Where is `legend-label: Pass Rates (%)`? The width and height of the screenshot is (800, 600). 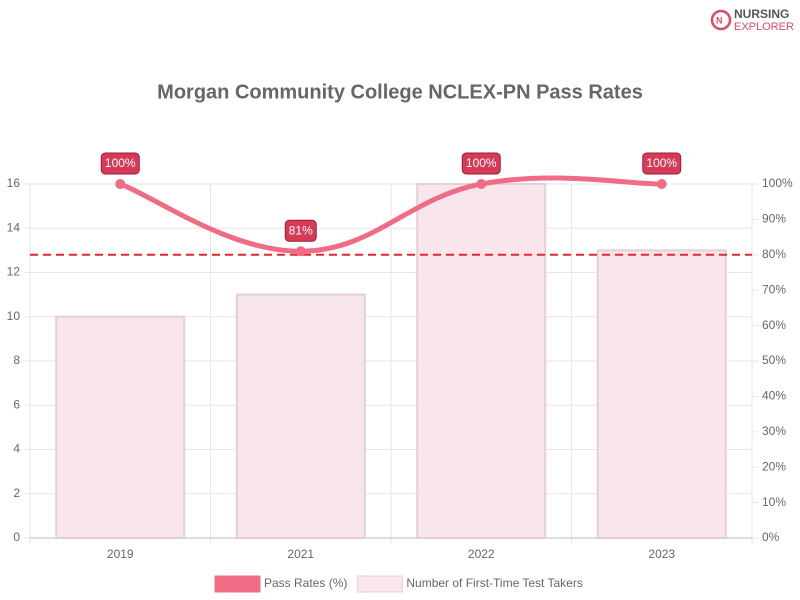 legend-label: Pass Rates (%) is located at coordinates (305, 583).